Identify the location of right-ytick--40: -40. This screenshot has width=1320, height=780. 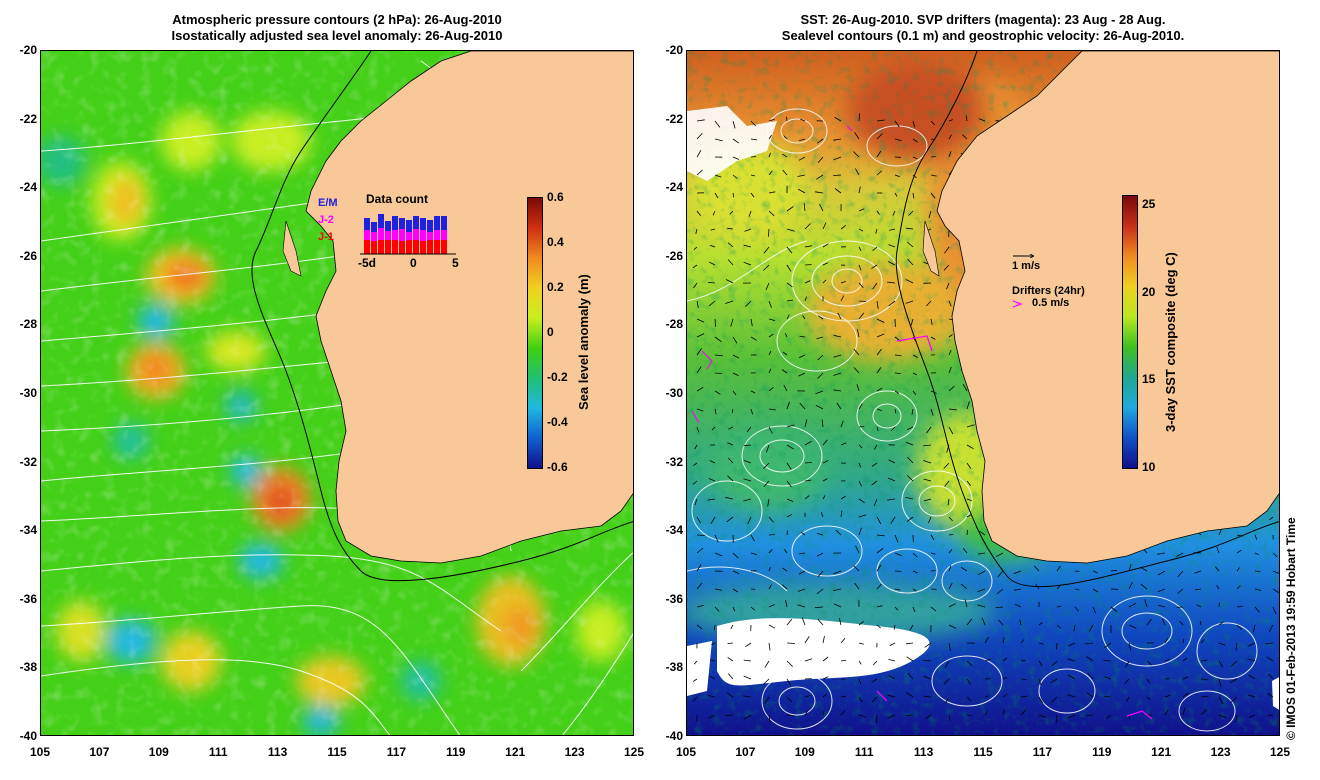
(674, 736).